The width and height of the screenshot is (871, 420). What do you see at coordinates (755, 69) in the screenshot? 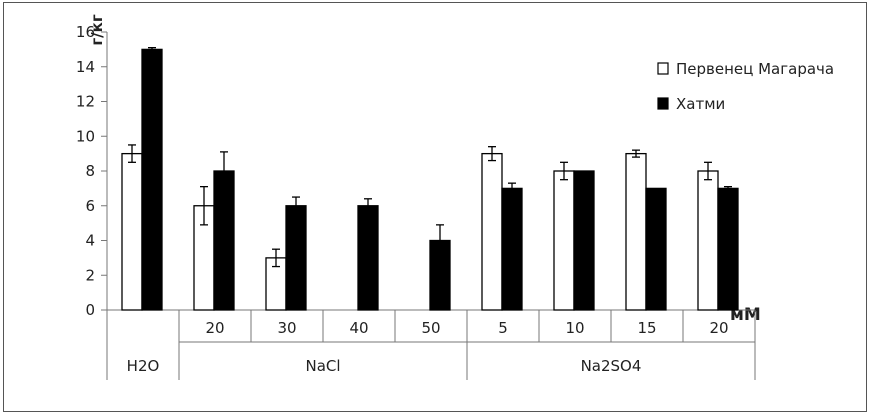
I see `legend-label-series-1: Первенец Магарача` at bounding box center [755, 69].